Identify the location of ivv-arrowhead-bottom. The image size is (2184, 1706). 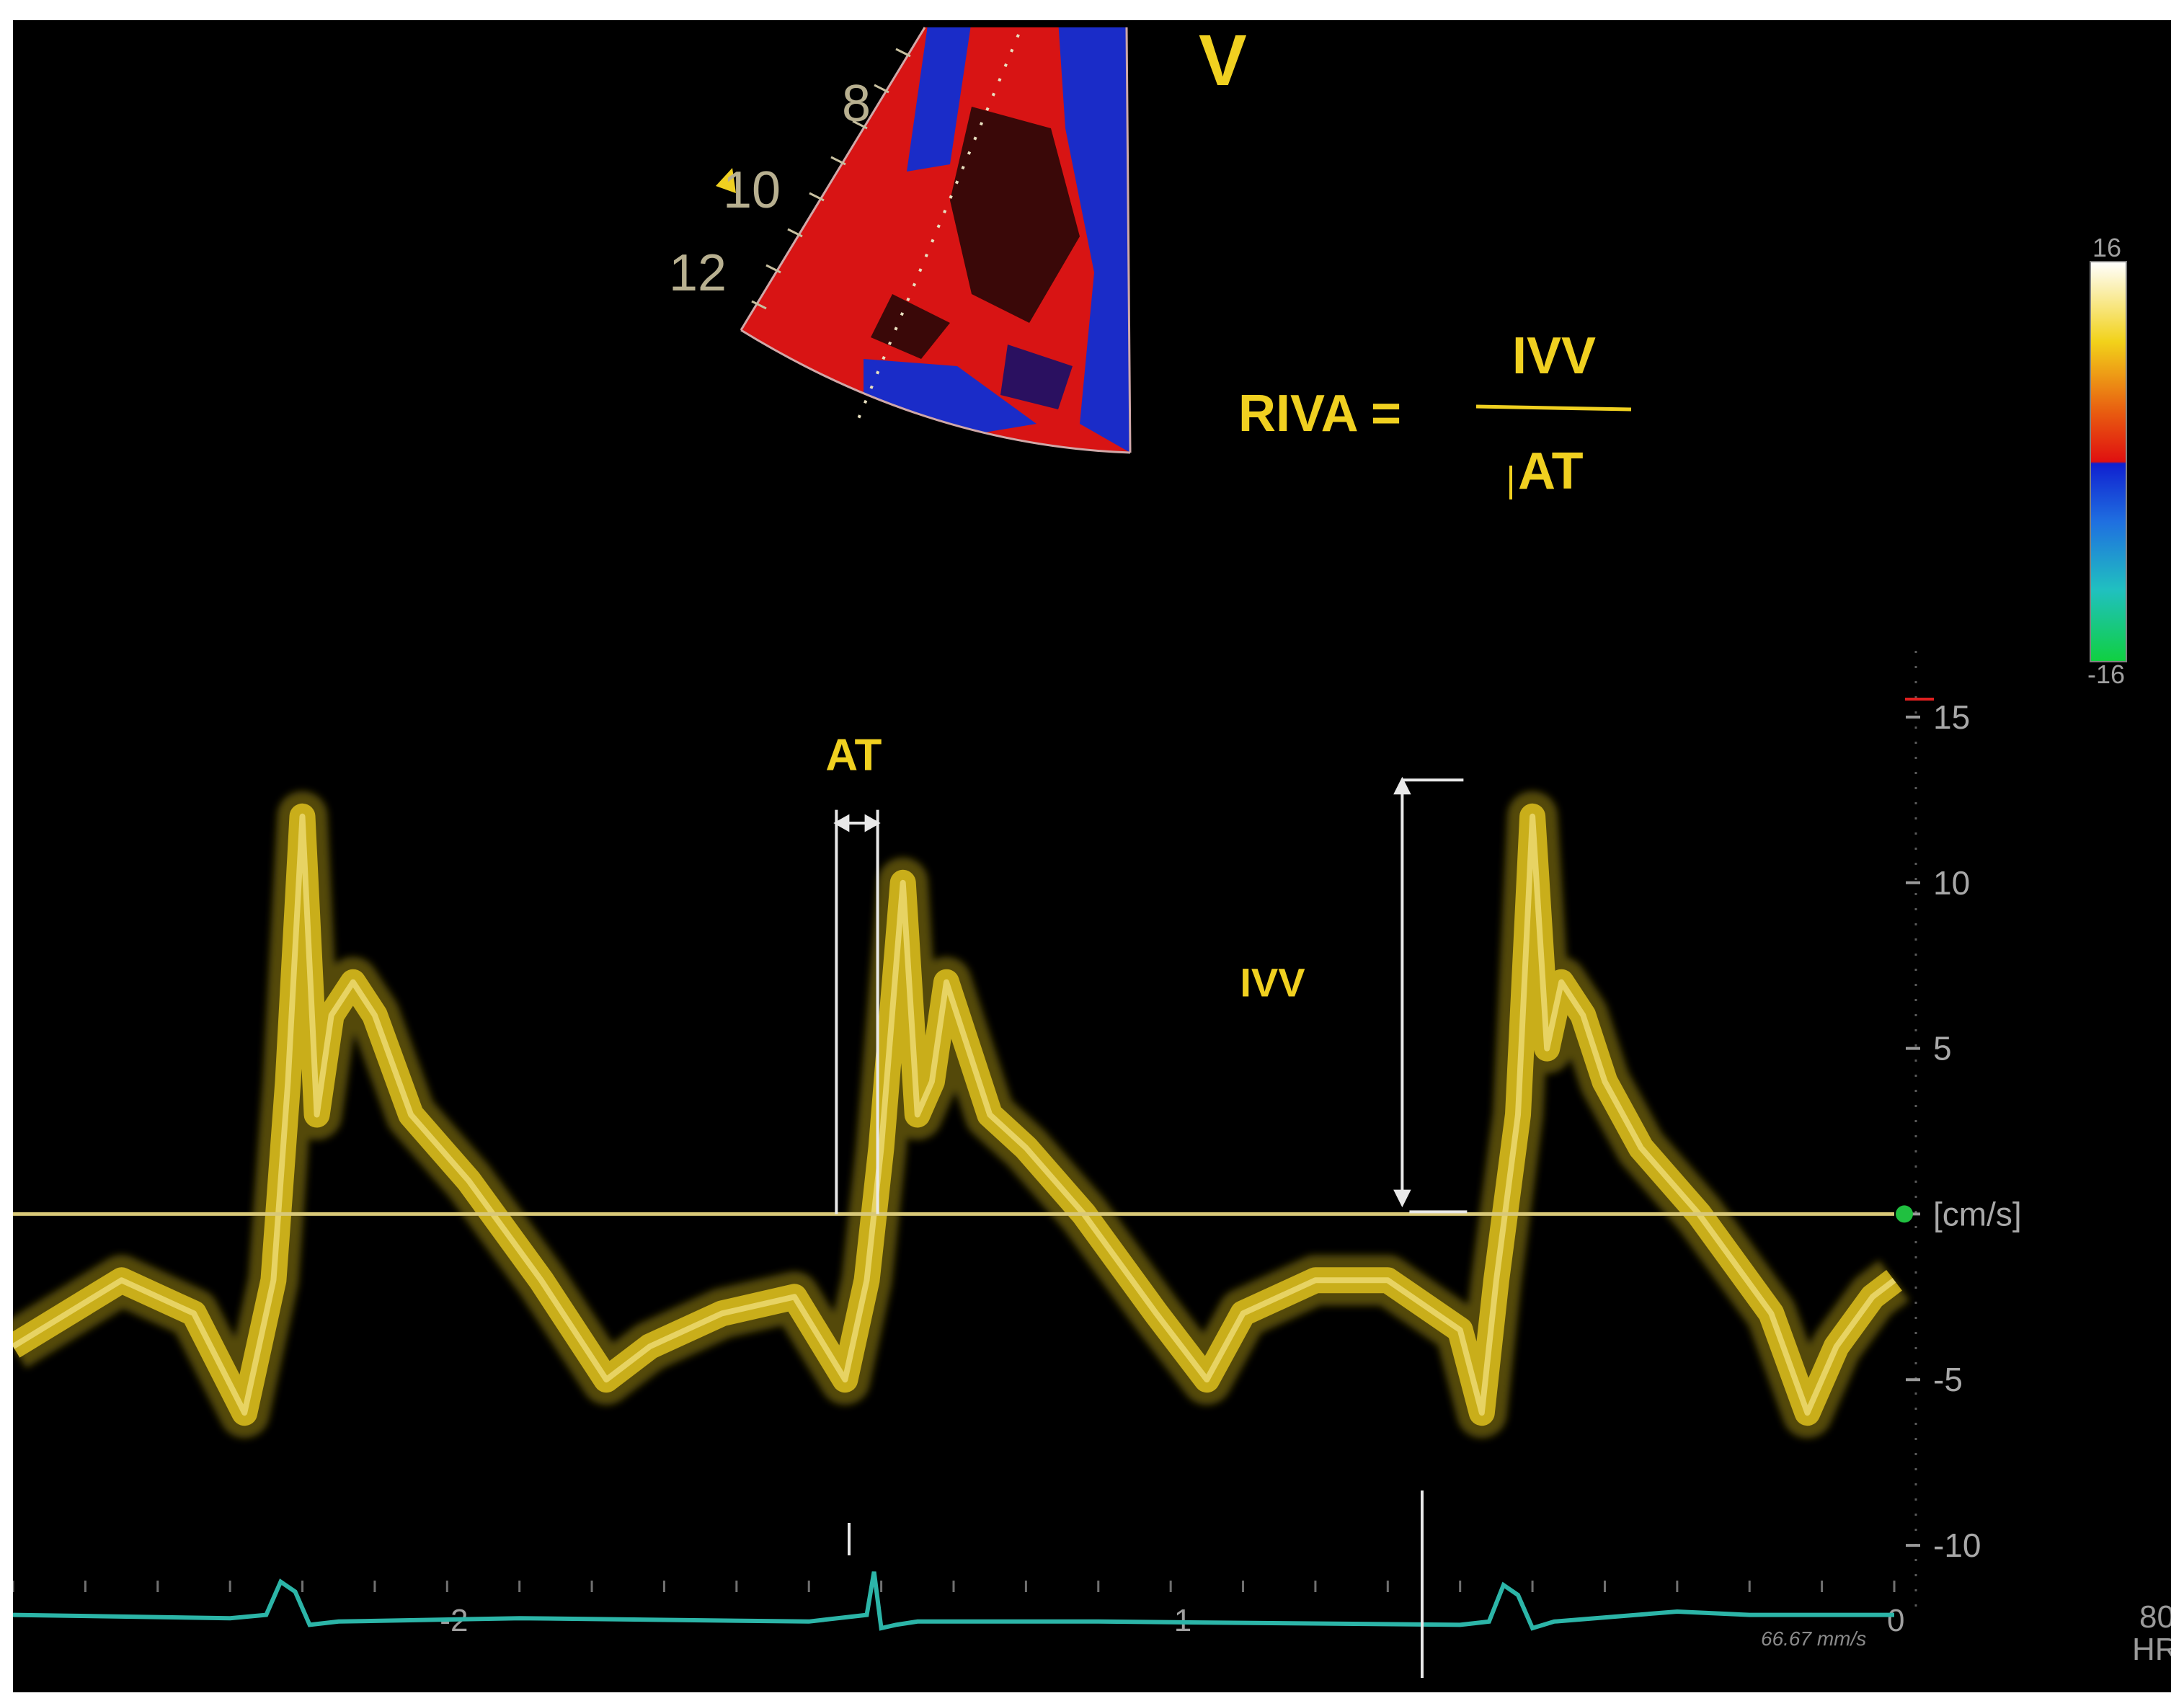
(1402, 1198).